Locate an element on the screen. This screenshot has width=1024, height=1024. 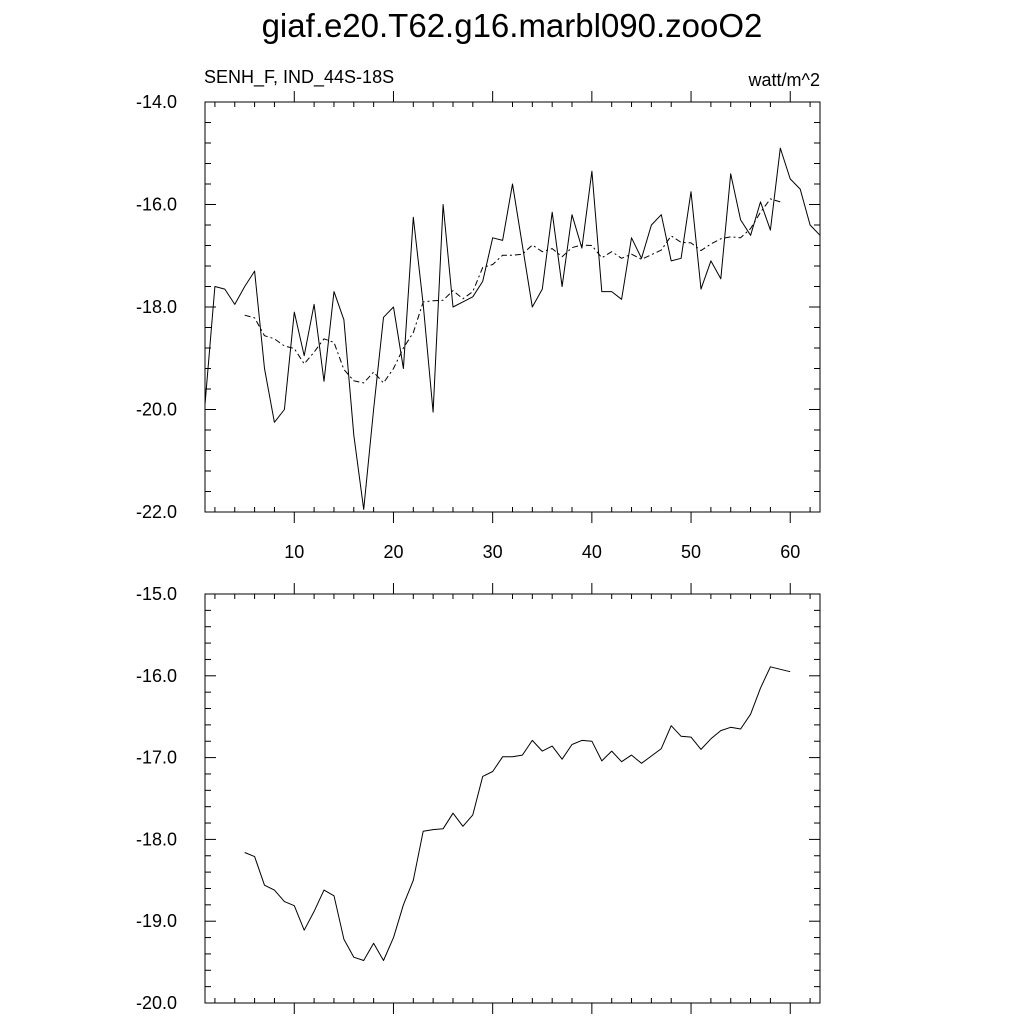
panel2-y-tick-label: -15.0 is located at coordinates (156, 594).